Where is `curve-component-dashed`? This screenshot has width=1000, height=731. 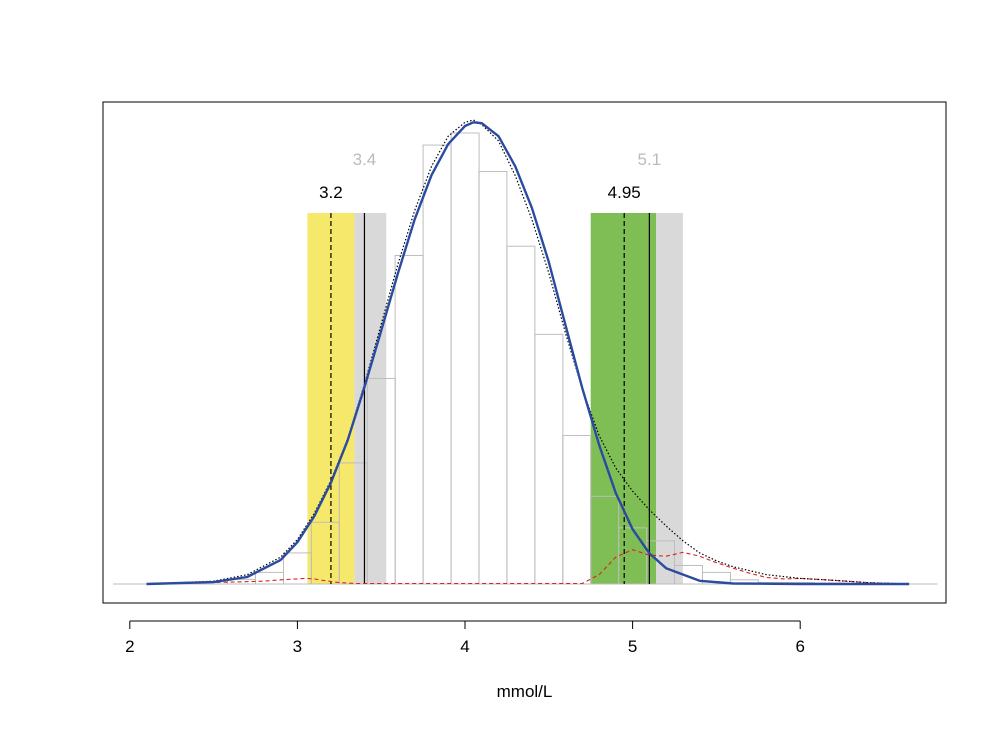 curve-component-dashed is located at coordinates (528, 567).